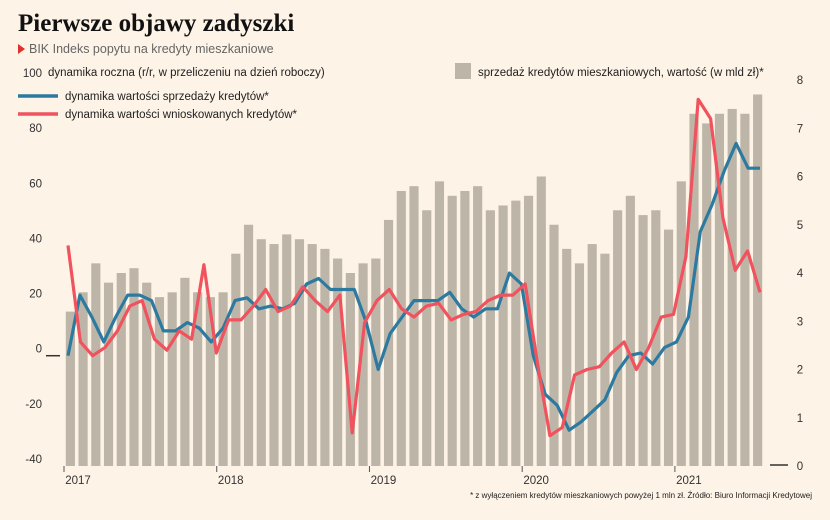 This screenshot has width=830, height=520. Describe the element at coordinates (800, 419) in the screenshot. I see `right-tick-label: 1` at that location.